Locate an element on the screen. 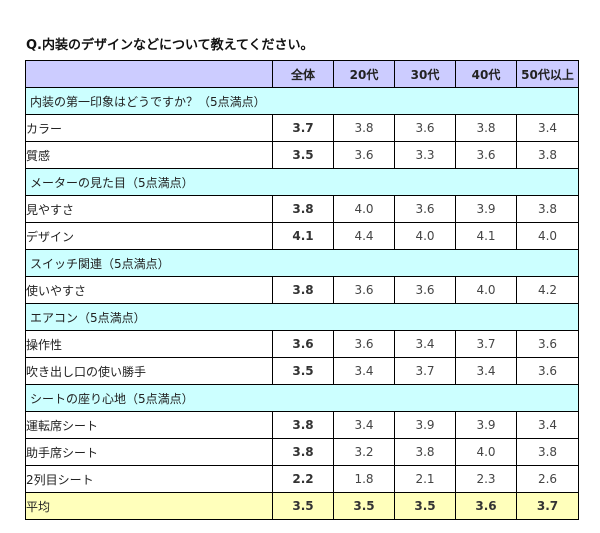  category-row: メーターの見た目（5点満点） is located at coordinates (302, 182).